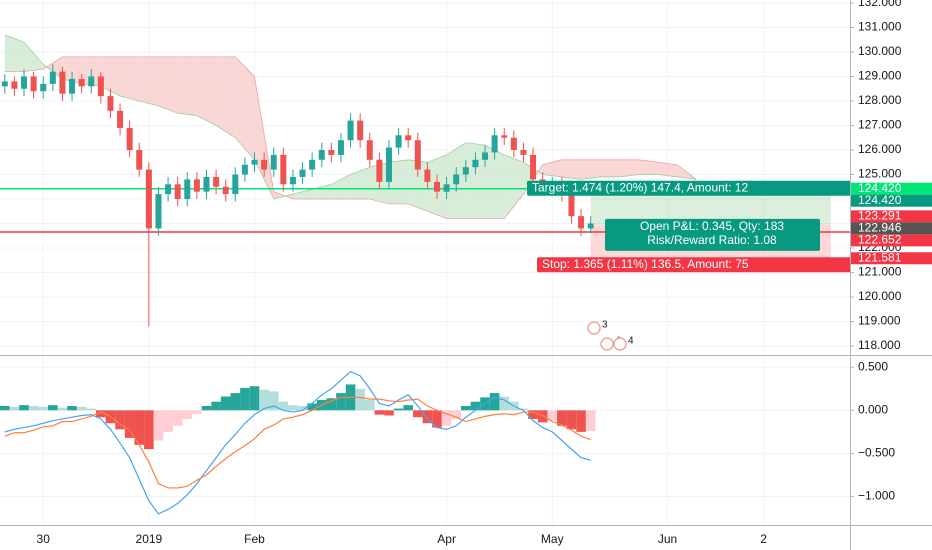 This screenshot has height=550, width=932. Describe the element at coordinates (880, 76) in the screenshot. I see `y-tick-label: 129.000` at that location.